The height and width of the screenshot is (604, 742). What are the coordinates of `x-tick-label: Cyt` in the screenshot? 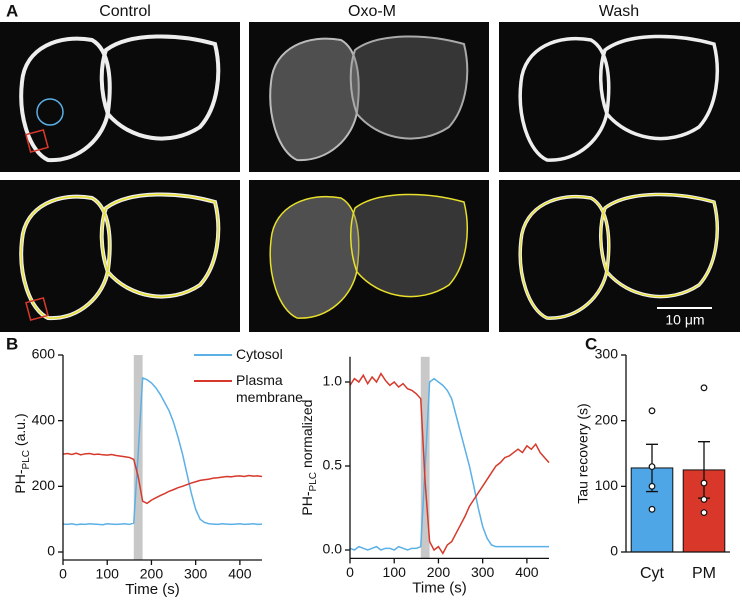 It's located at (652, 573).